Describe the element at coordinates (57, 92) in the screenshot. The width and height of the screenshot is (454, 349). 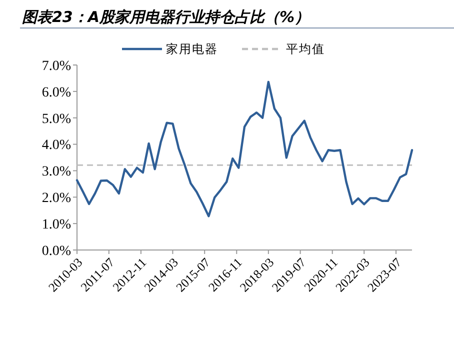
I see `y-tick-label: 6.0%` at that location.